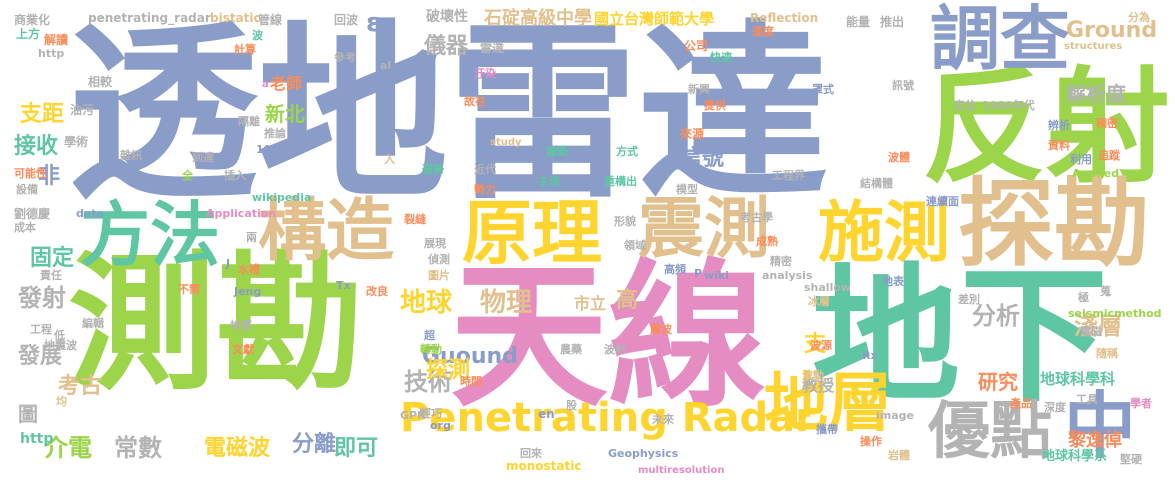 This screenshot has height=482, width=1175. I want to click on word-cloud-term: 非, so click(49, 176).